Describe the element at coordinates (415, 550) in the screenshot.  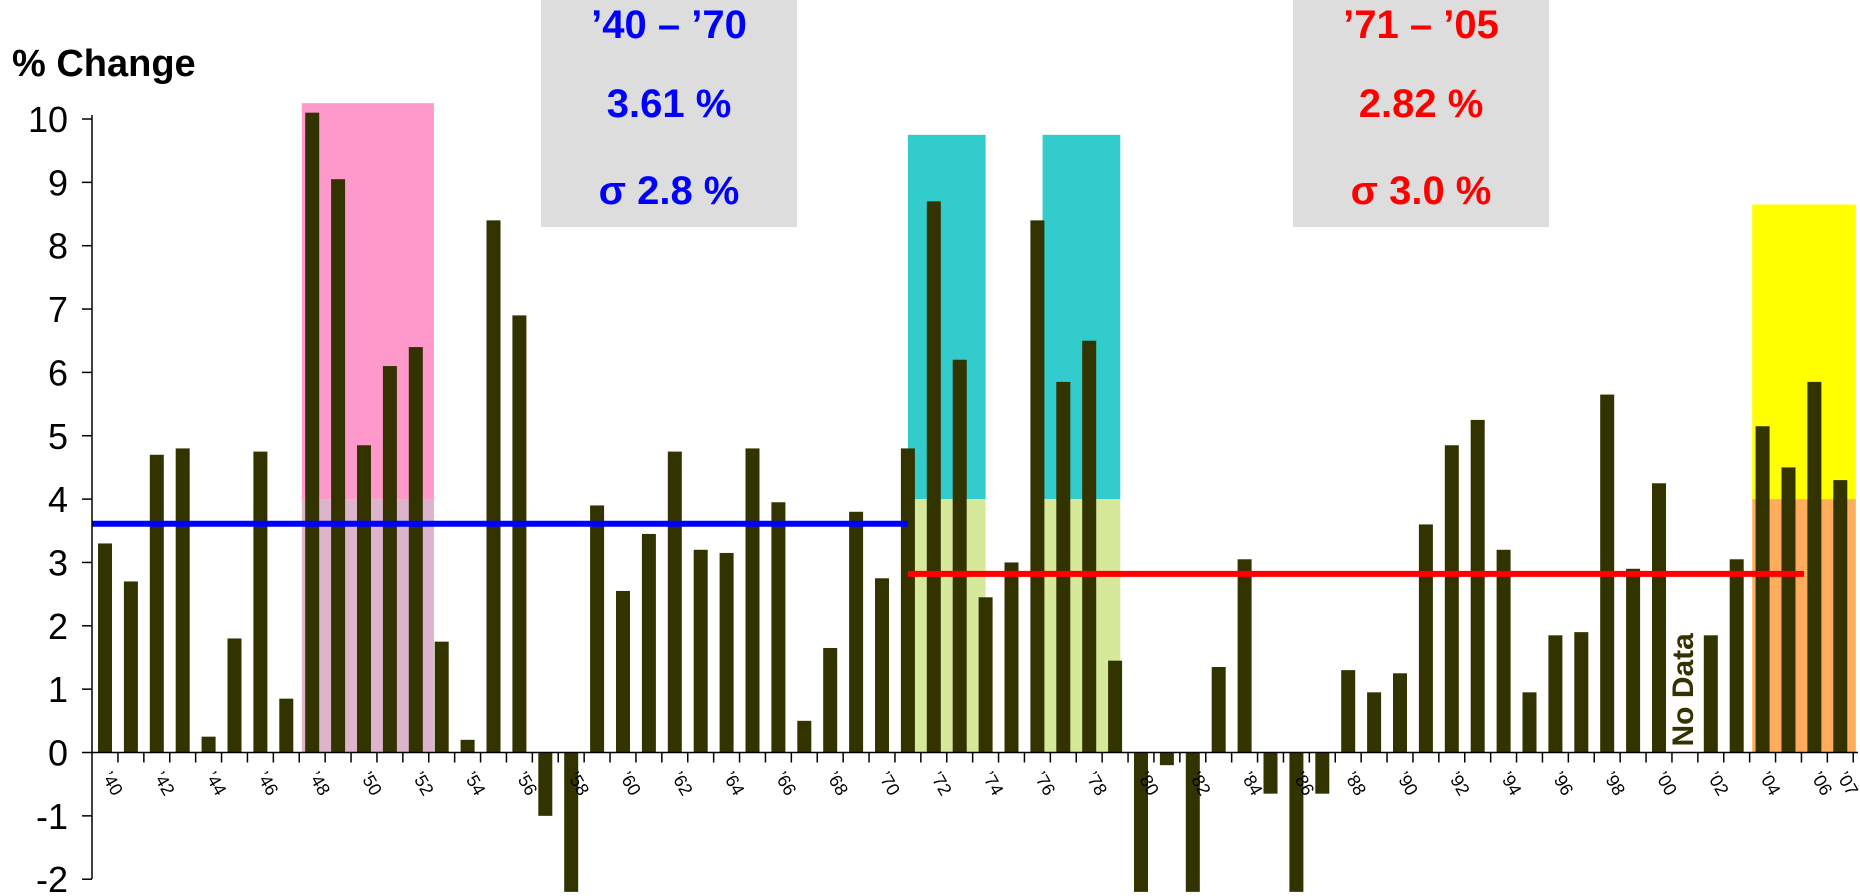
I see `bar-1952` at that location.